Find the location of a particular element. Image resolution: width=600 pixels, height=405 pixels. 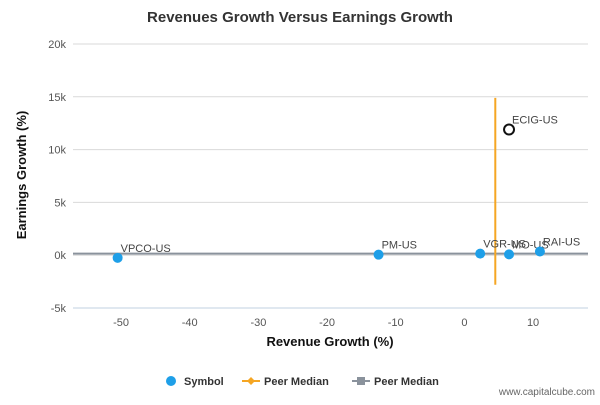

x-tick-label: 0 is located at coordinates (464, 323).